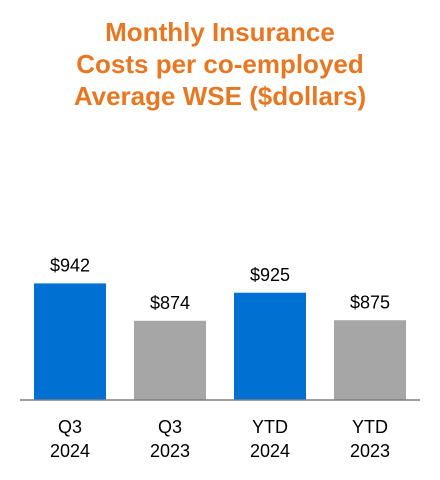 This screenshot has height=480, width=440. Describe the element at coordinates (270, 275) in the screenshot. I see `data-label-2: $925` at that location.